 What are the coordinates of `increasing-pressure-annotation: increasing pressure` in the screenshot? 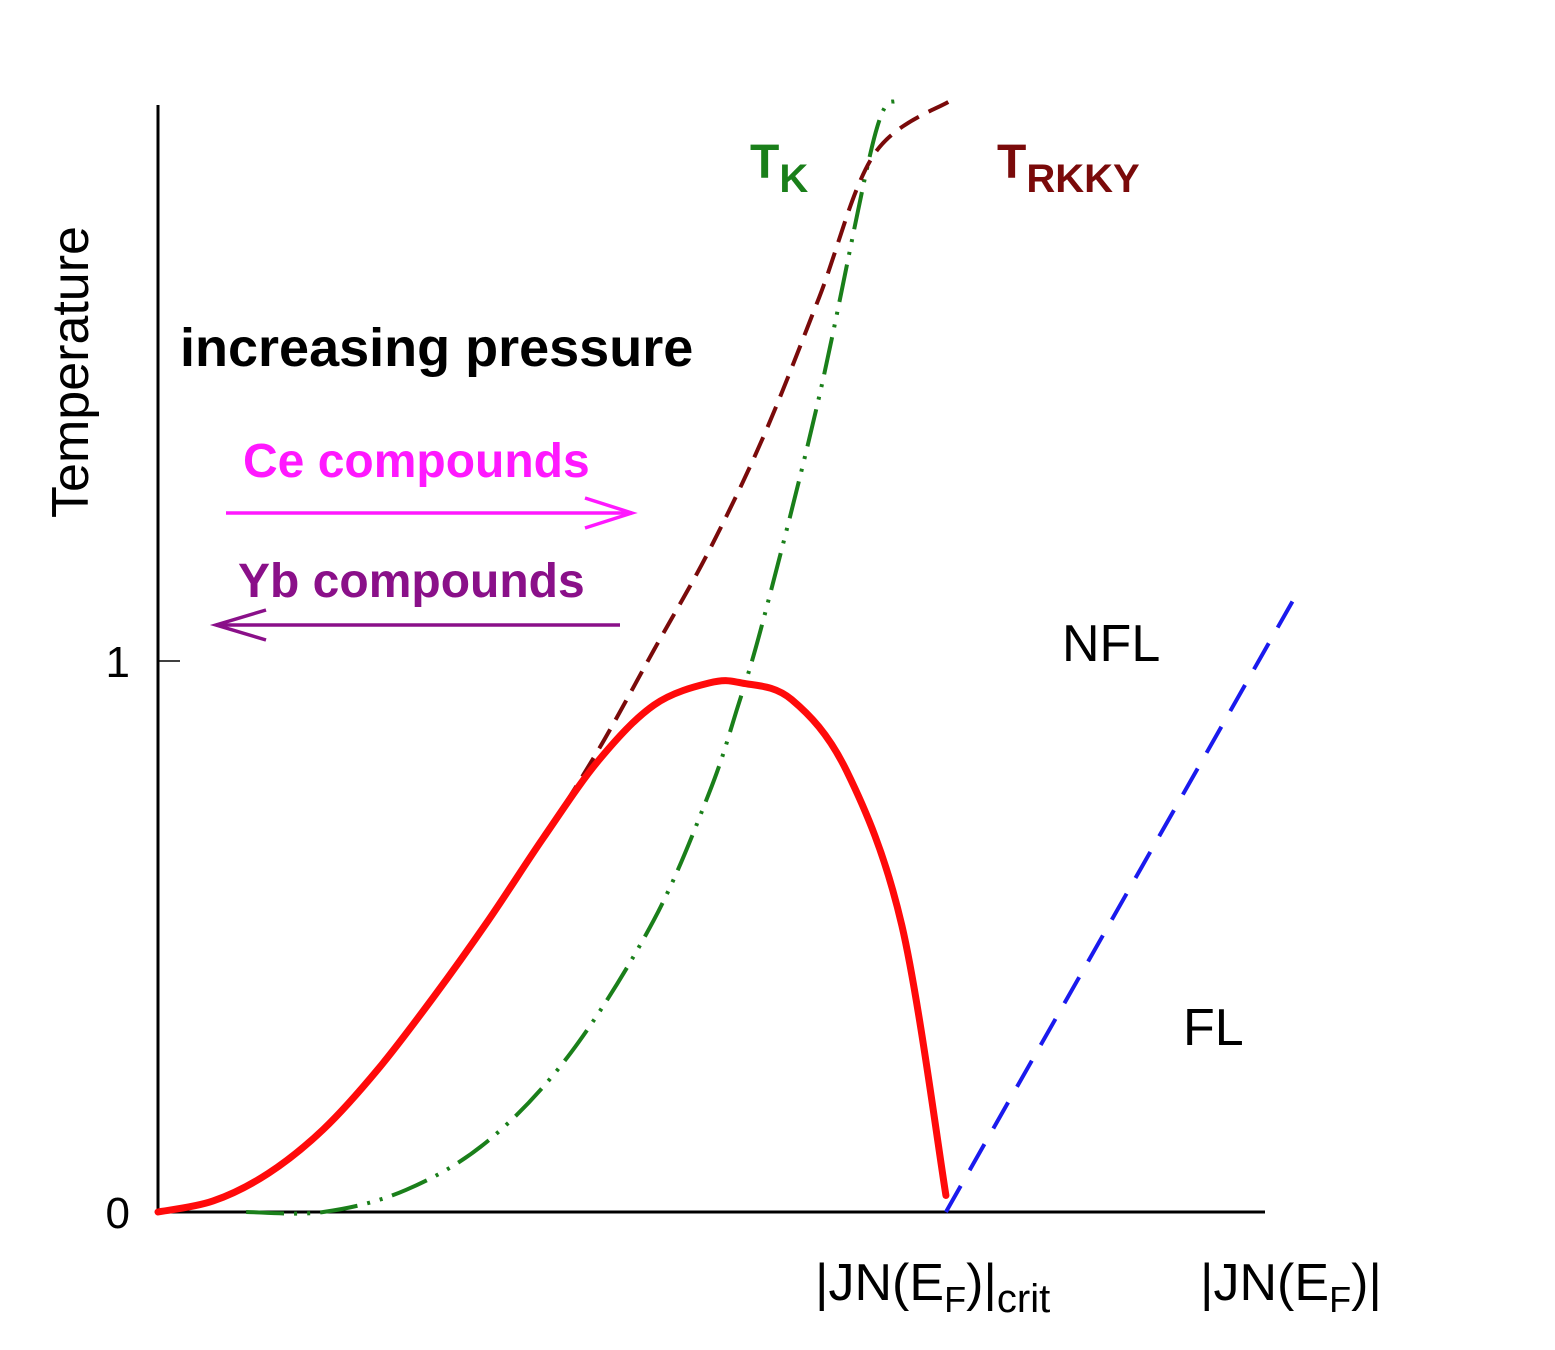 It's located at (436, 348).